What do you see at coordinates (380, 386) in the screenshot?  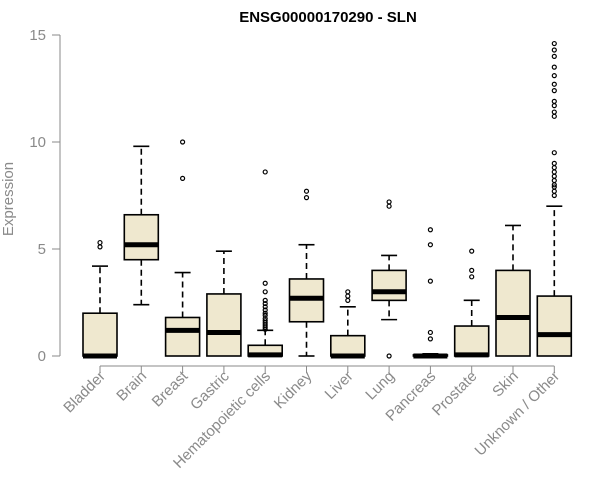 I see `x-tick-label: Lung` at bounding box center [380, 386].